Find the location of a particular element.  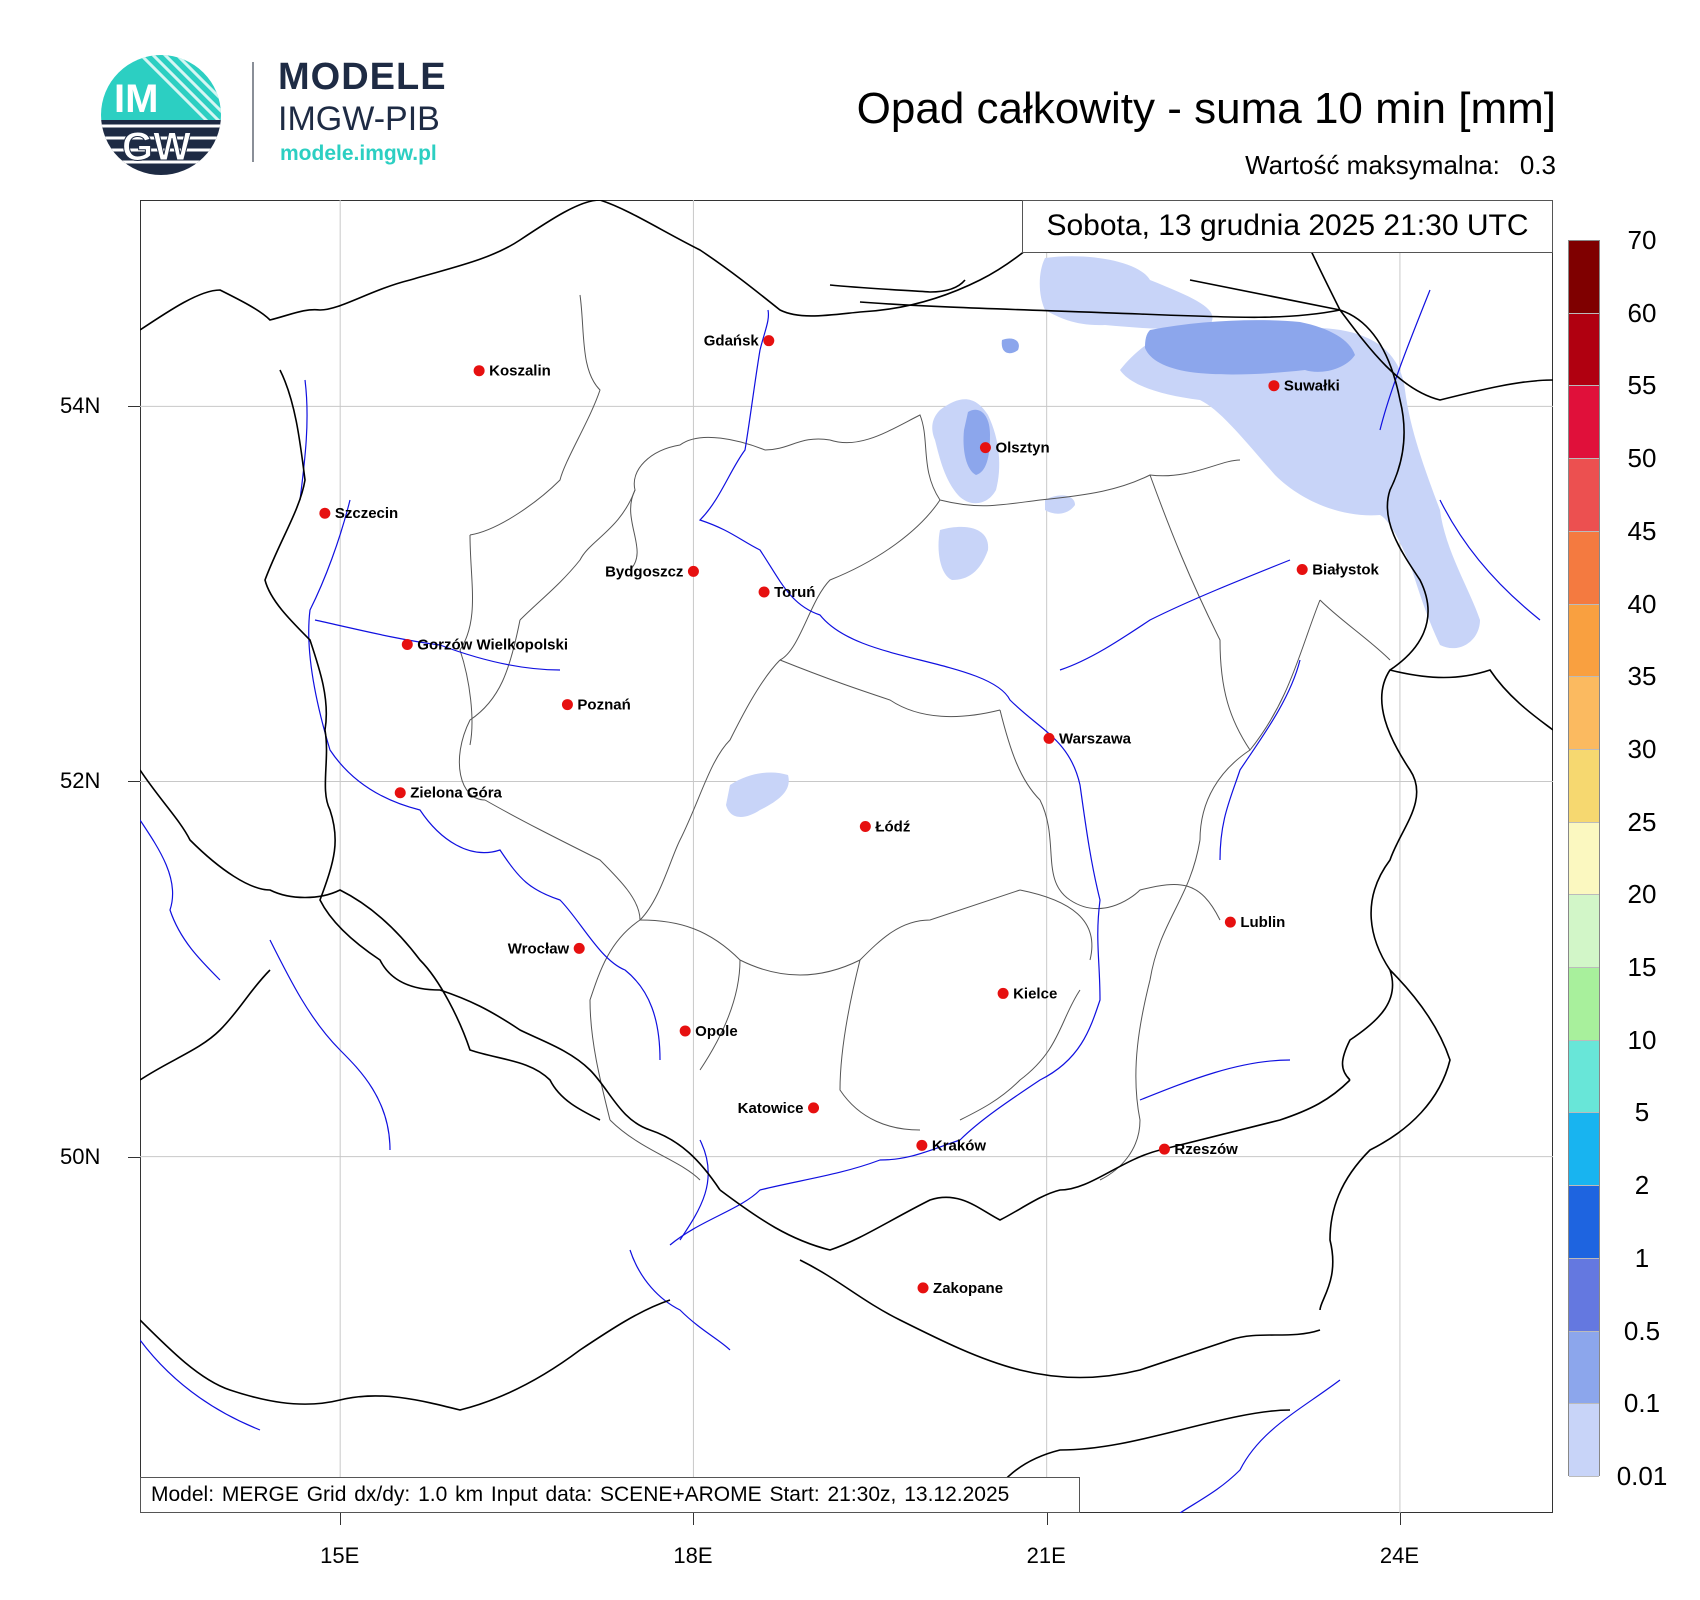

colorbar-label: 30 is located at coordinates (1642, 748).